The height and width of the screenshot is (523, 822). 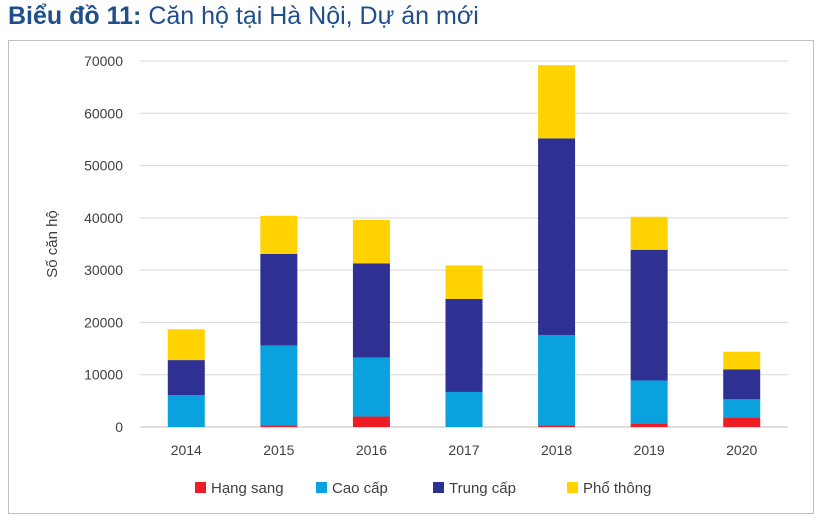 I want to click on y-tick-label: 70000, so click(x=103, y=61).